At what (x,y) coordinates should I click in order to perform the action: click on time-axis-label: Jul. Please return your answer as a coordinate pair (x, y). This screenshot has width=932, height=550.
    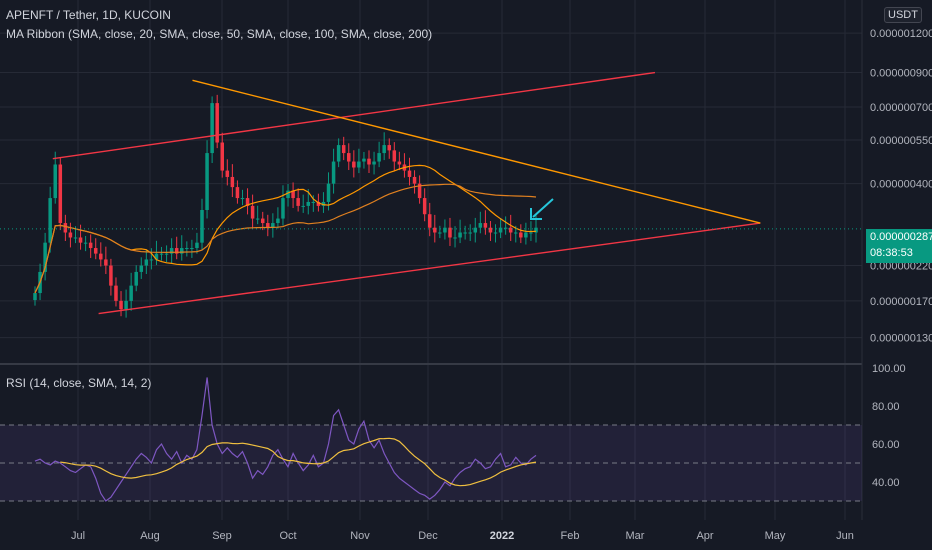
    Looking at the image, I should click on (78, 536).